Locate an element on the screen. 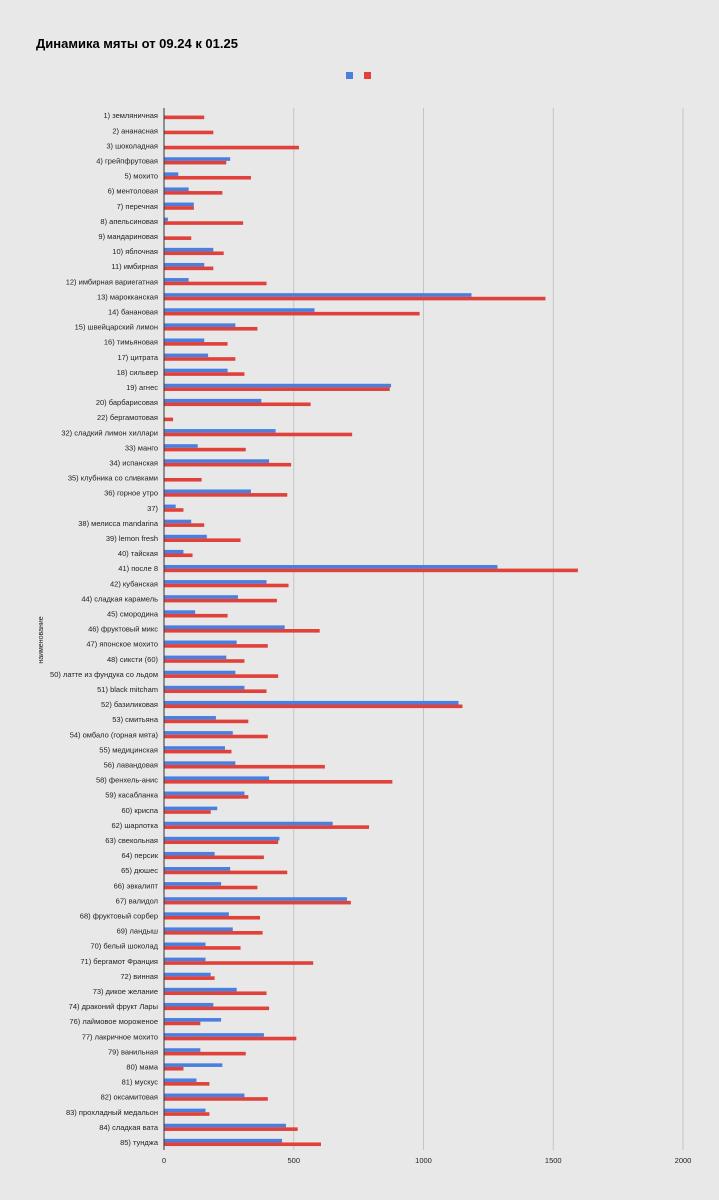 This screenshot has width=719, height=1200. category-label: 58) фенхель-анис is located at coordinates (127, 780).